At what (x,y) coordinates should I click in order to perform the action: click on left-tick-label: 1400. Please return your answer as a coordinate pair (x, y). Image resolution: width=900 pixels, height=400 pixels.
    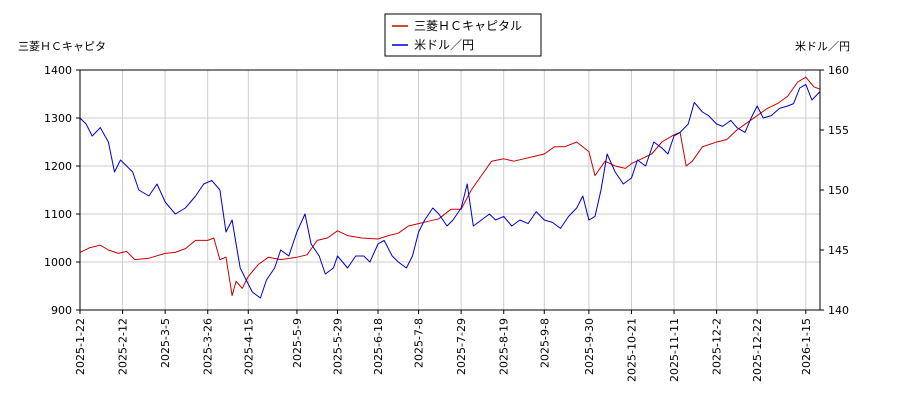
    Looking at the image, I should click on (58, 70).